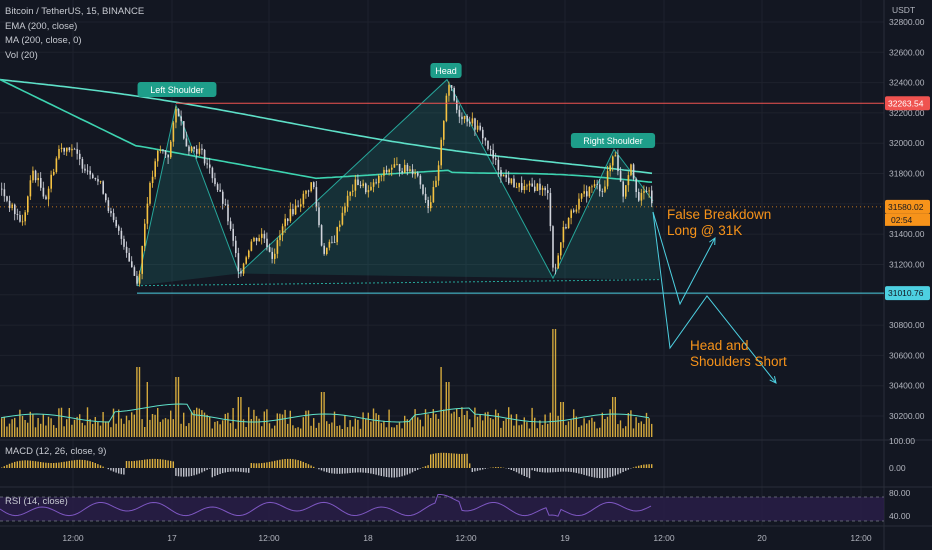 This screenshot has width=932, height=550. What do you see at coordinates (446, 70) in the screenshot?
I see `head-label-bg` at bounding box center [446, 70].